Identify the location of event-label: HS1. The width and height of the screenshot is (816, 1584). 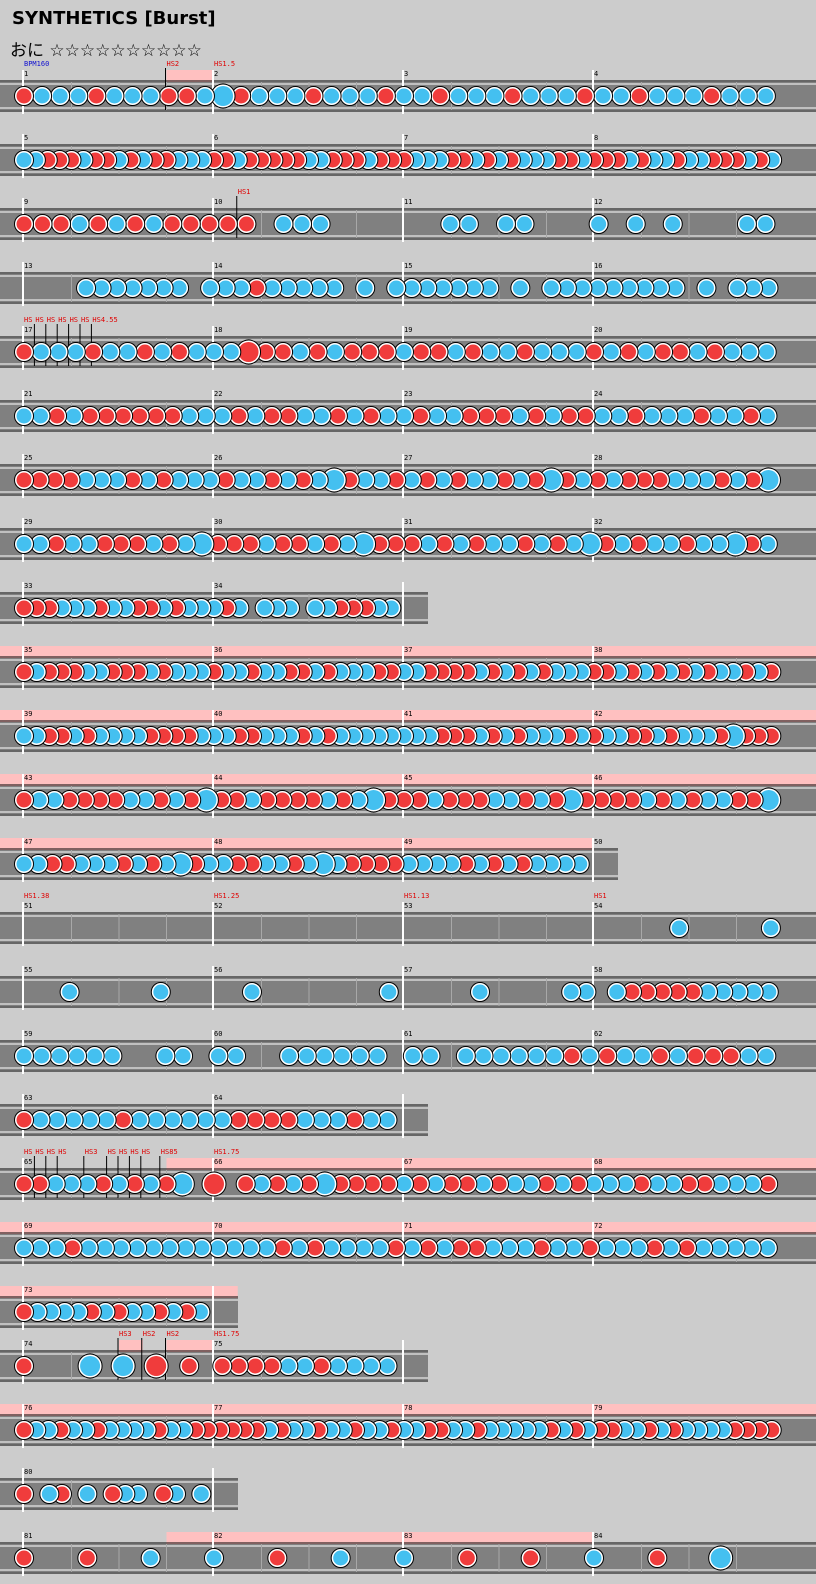
(600, 896).